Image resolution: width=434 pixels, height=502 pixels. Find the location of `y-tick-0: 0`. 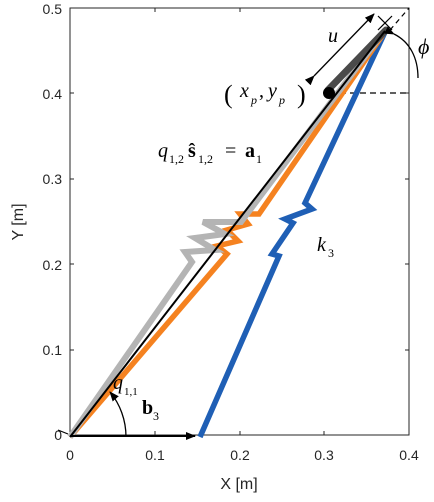

y-tick-0: 0 is located at coordinates (58, 435).